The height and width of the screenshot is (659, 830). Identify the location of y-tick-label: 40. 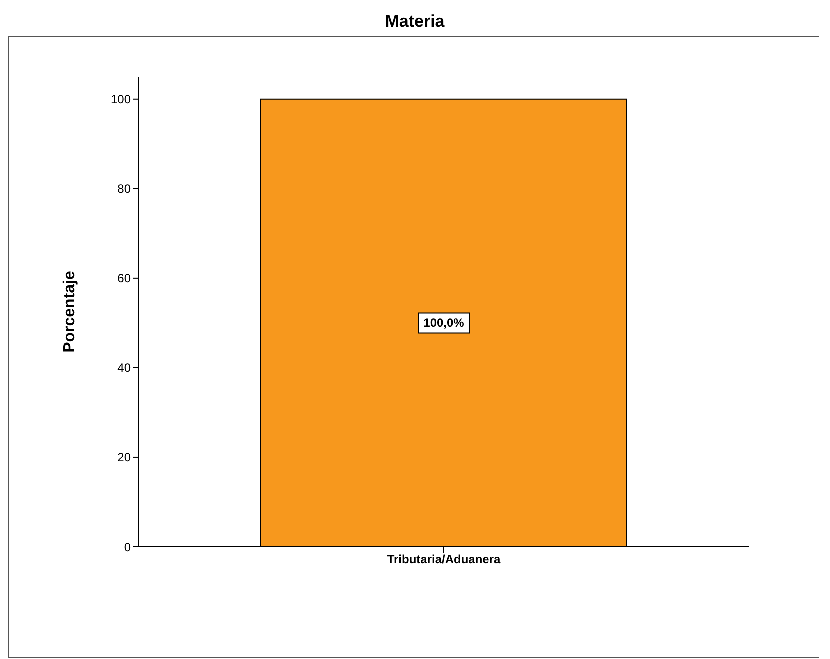
(125, 368).